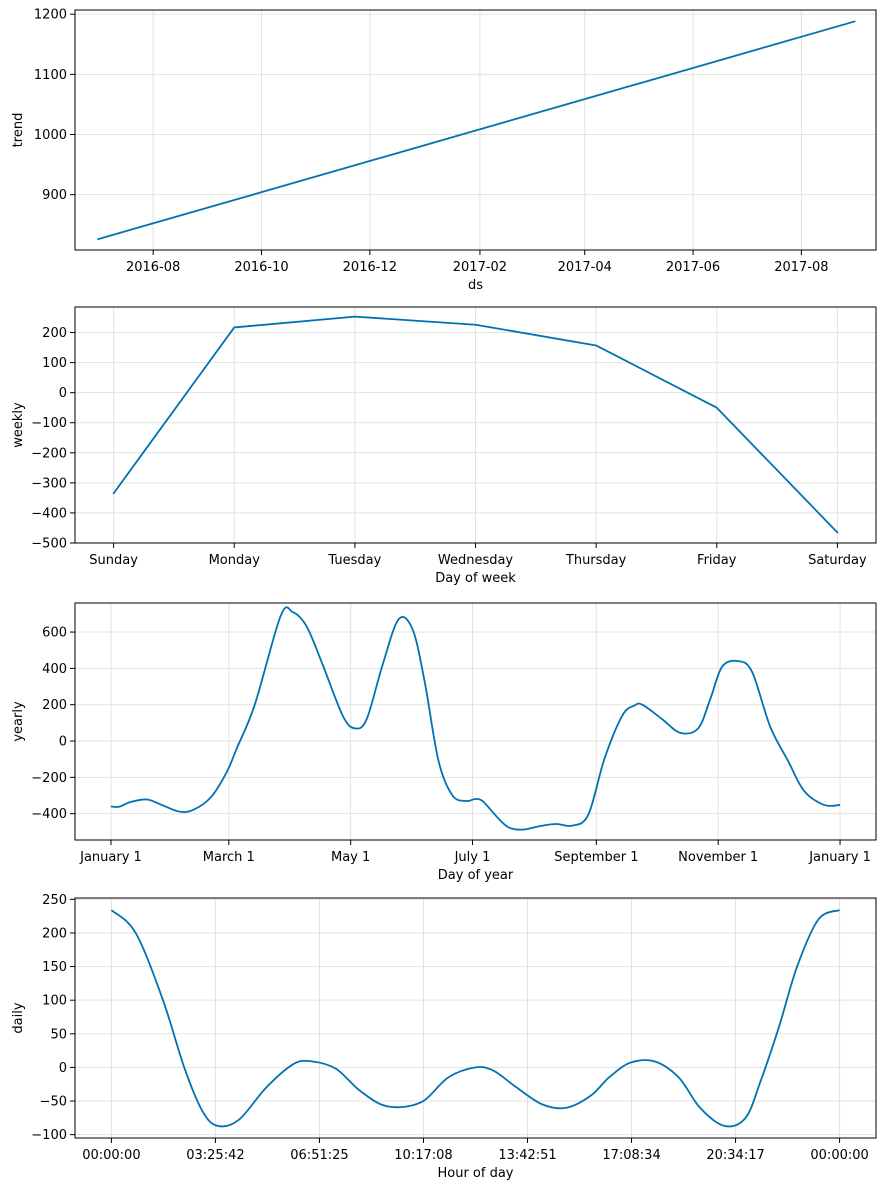 The image size is (886, 1189). I want to click on y-tick-label: −500, so click(49, 544).